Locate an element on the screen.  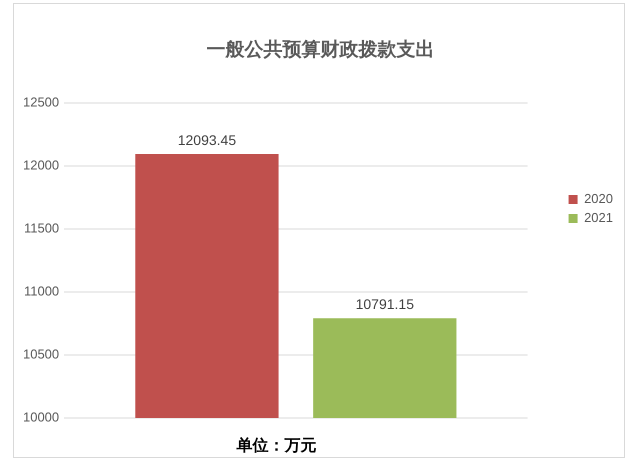
data-label: 10791.15 is located at coordinates (385, 304).